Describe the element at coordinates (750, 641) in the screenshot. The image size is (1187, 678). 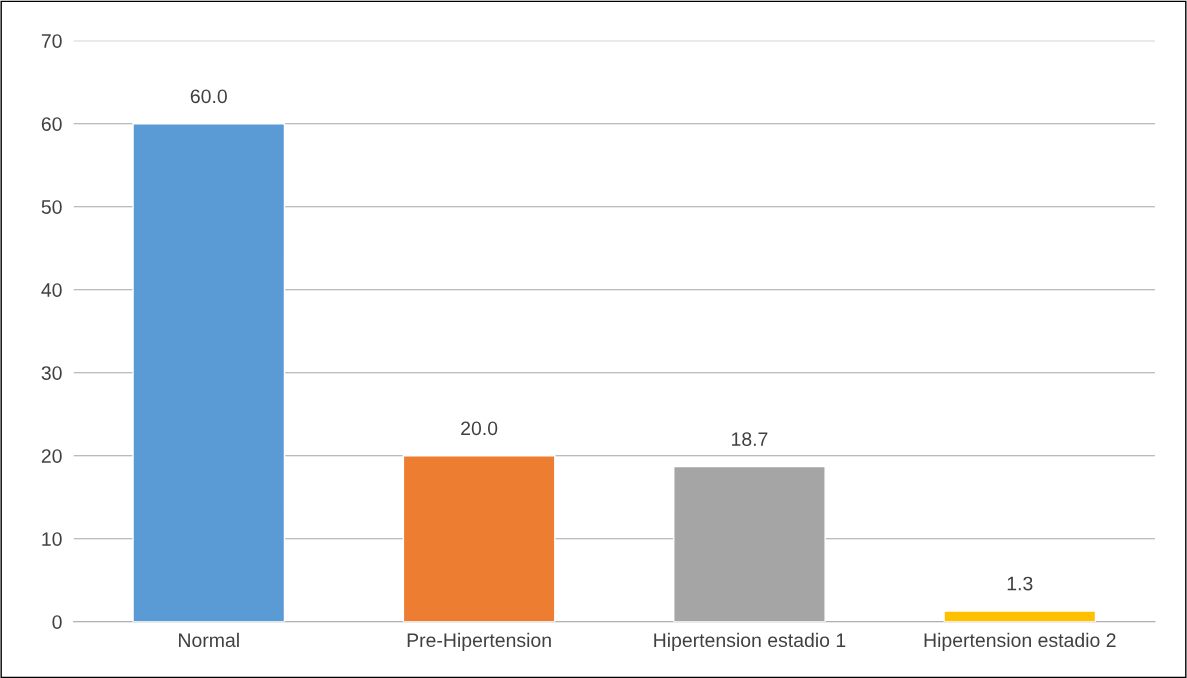
I see `x-tick-label: Hipertension estadio 1` at that location.